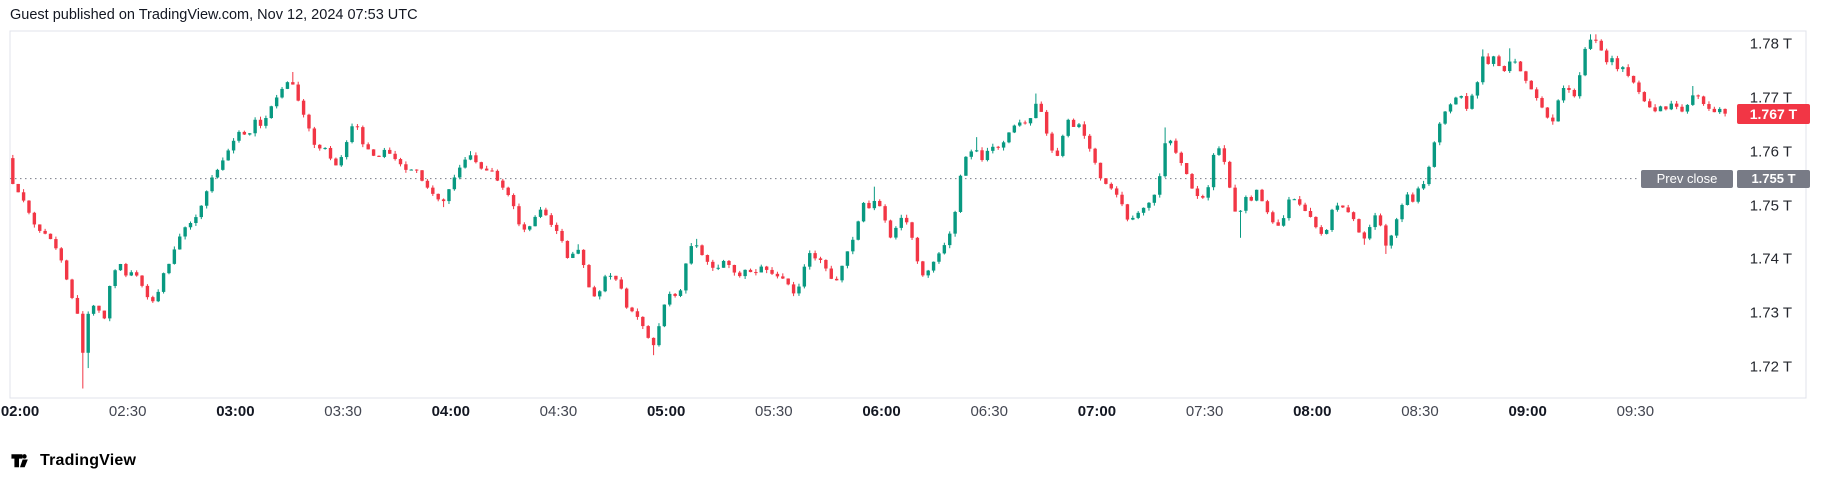 Image resolution: width=1824 pixels, height=478 pixels. Describe the element at coordinates (1773, 113) in the screenshot. I see `last-price-badge: 1.767 T` at that location.